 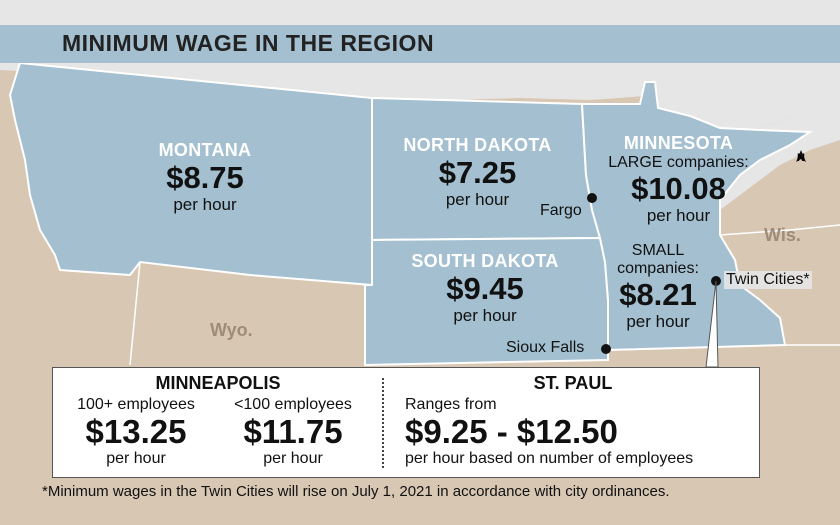 I want to click on compass-label: N, so click(x=801, y=158).